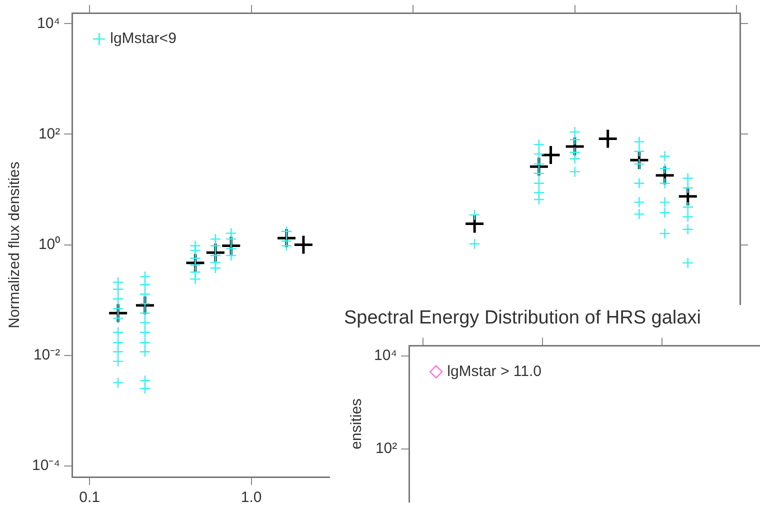 This screenshot has height=515, width=760. Describe the element at coordinates (49, 244) in the screenshot. I see `y-tick-label: 10⁰` at that location.